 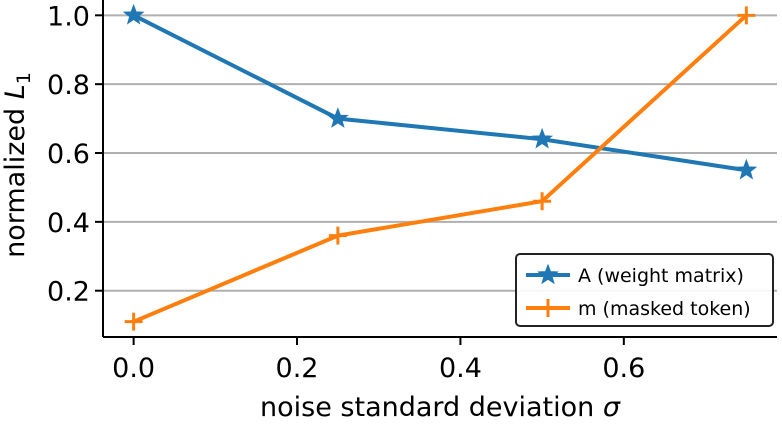 What do you see at coordinates (17, 165) in the screenshot?
I see `y-axis-label: normalized L1` at bounding box center [17, 165].